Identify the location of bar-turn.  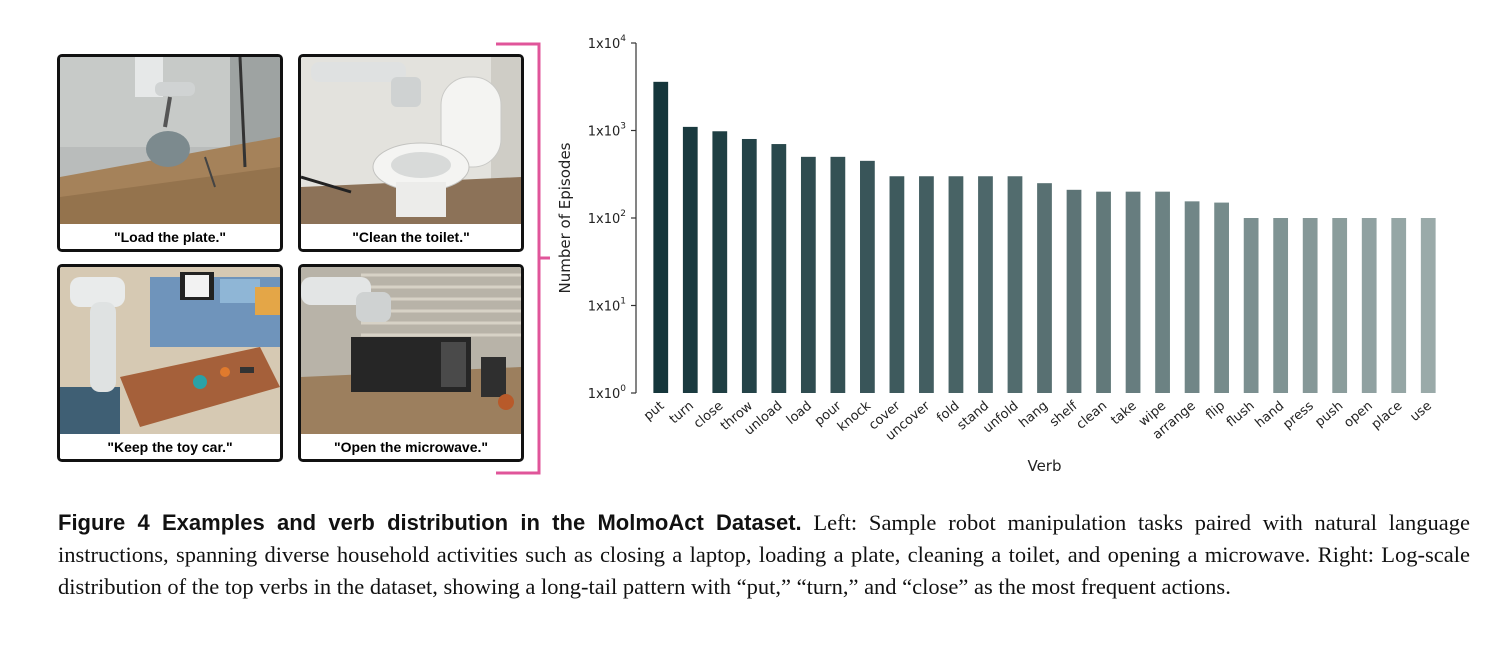
(690, 259).